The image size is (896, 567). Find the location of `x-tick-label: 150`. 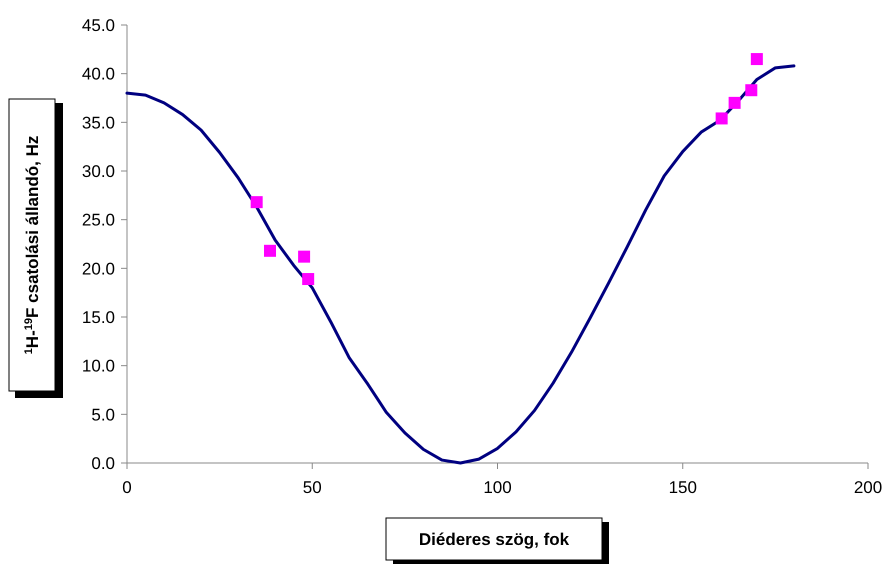

x-tick-label: 150 is located at coordinates (682, 487).